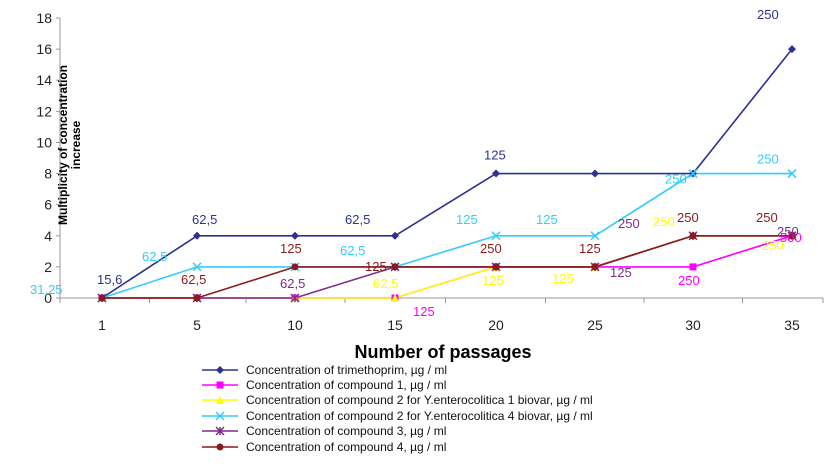  What do you see at coordinates (44, 111) in the screenshot?
I see `y-tick-label: 12` at bounding box center [44, 111].